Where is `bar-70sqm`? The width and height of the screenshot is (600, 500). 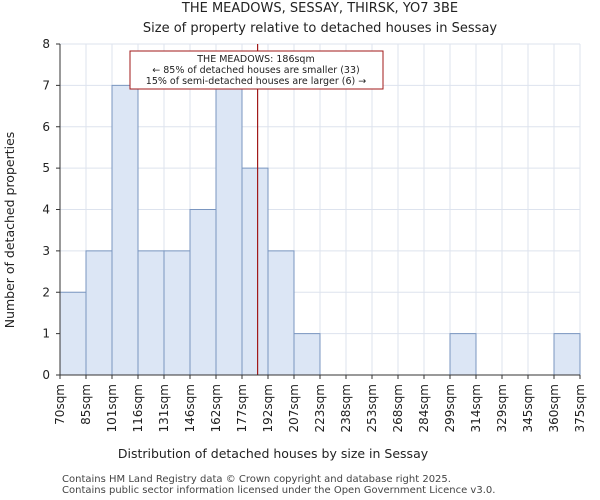
bar-70sqm is located at coordinates (73, 333).